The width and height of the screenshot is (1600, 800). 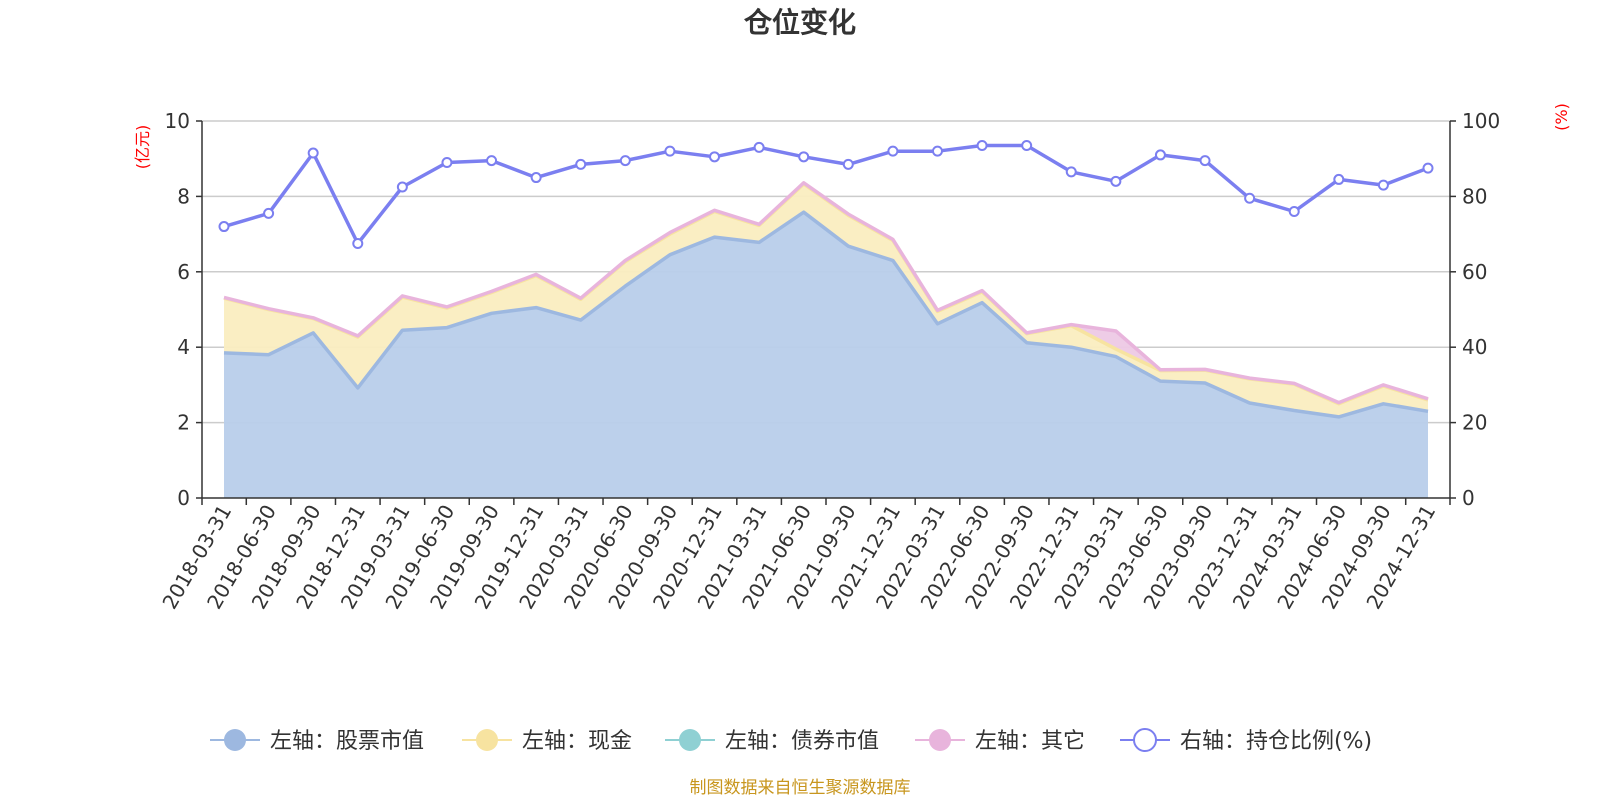 I want to click on legend-label: 右轴：持仓比例(%), so click(x=1276, y=741).